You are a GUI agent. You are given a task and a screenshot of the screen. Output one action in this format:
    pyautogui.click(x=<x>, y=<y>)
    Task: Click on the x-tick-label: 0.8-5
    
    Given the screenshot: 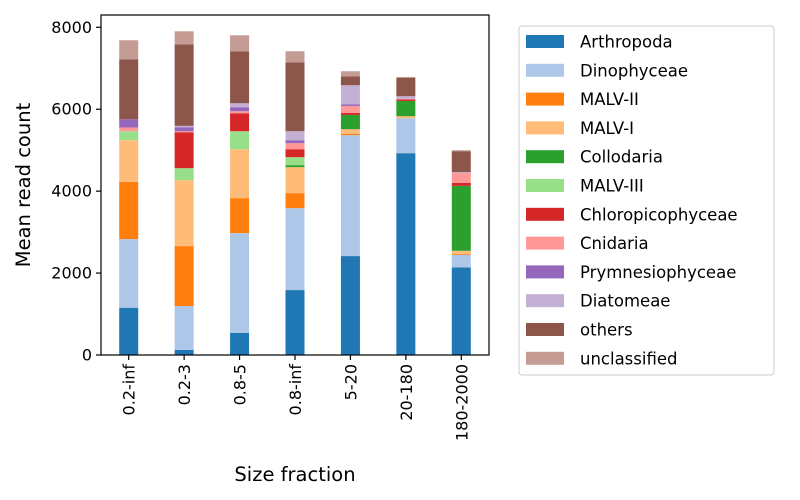 What is the action you would take?
    pyautogui.click(x=240, y=384)
    